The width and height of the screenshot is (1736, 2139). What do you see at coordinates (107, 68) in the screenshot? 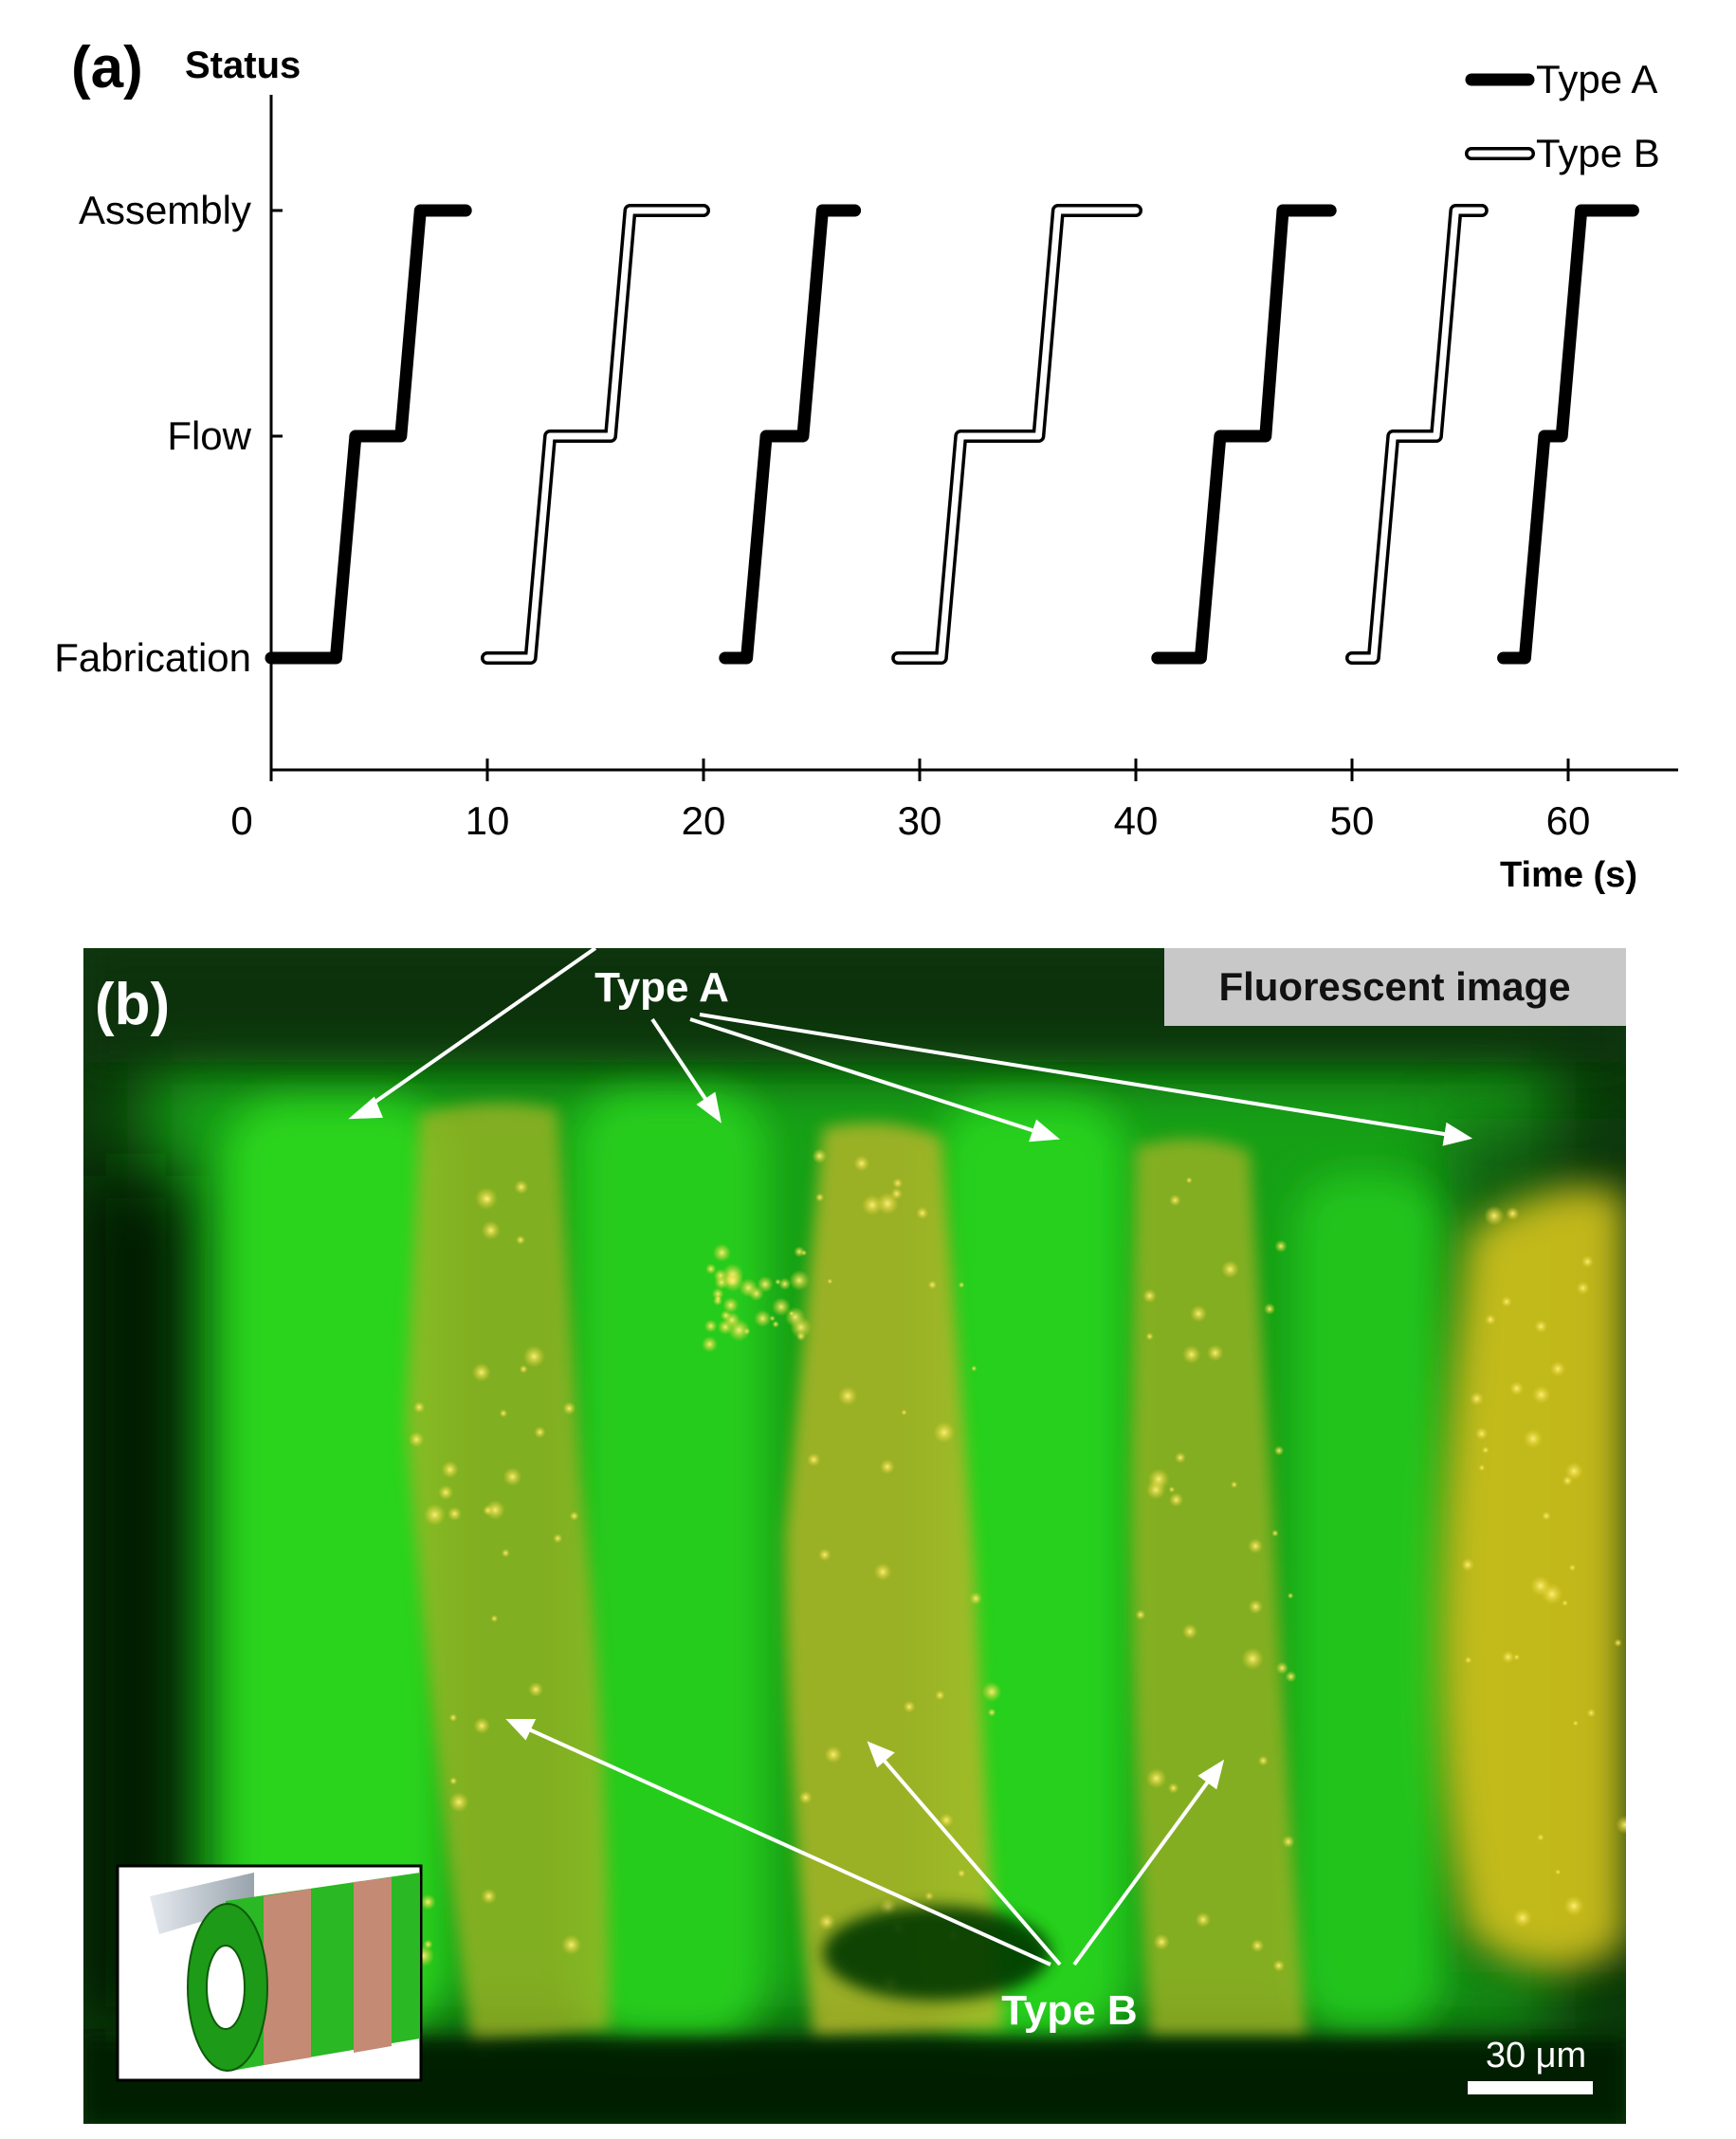
I see `panel-a-label: (a)` at bounding box center [107, 68].